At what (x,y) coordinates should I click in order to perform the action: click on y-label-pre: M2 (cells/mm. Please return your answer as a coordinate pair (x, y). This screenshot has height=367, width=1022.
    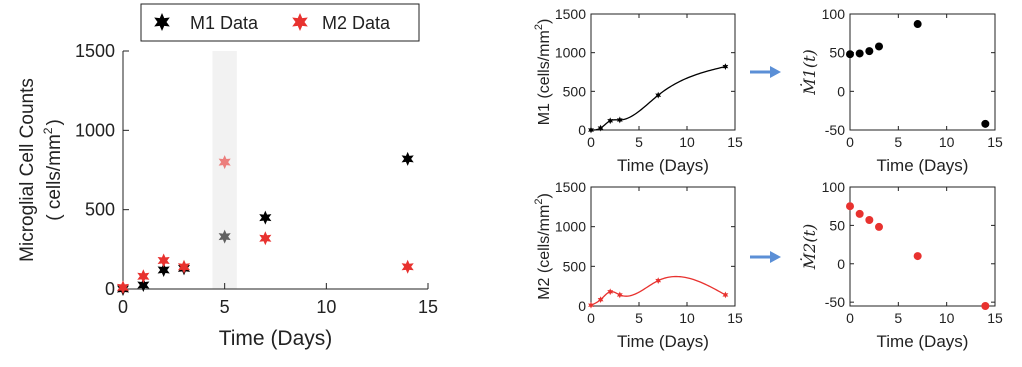
    Looking at the image, I should click on (544, 252).